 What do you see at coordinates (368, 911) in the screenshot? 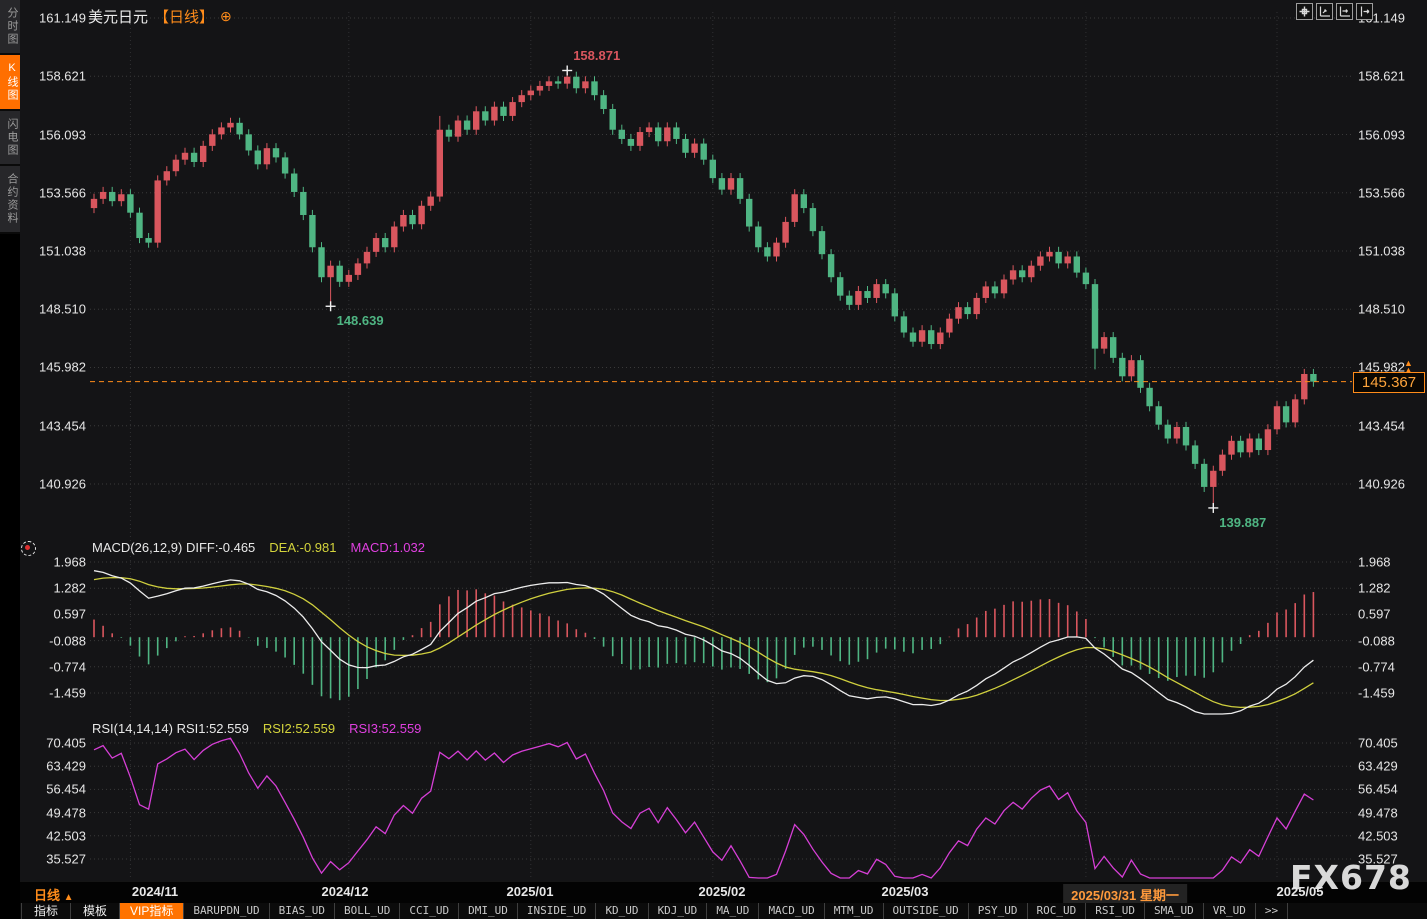
I see `indicator-tab: BOLL_UD` at bounding box center [368, 911].